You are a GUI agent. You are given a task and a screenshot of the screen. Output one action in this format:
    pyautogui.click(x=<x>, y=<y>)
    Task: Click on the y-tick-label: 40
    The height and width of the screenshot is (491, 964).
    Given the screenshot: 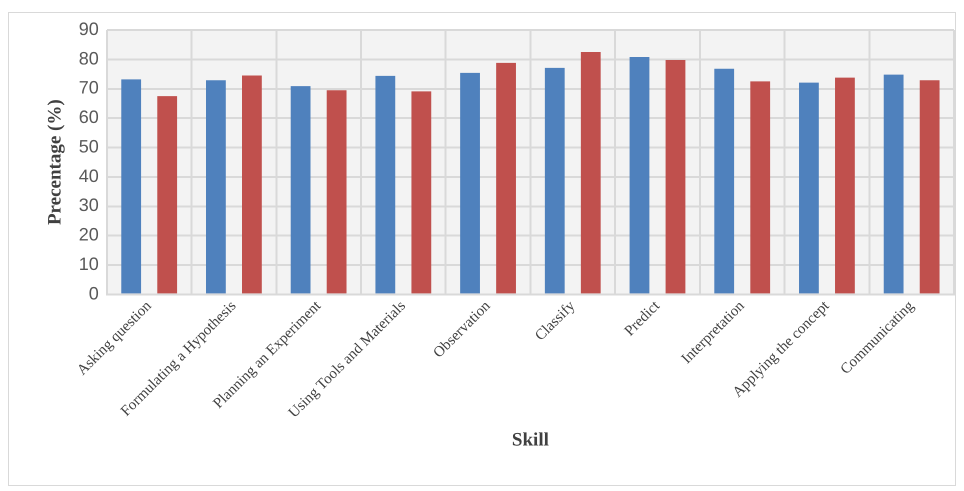 What is the action you would take?
    pyautogui.click(x=88, y=176)
    